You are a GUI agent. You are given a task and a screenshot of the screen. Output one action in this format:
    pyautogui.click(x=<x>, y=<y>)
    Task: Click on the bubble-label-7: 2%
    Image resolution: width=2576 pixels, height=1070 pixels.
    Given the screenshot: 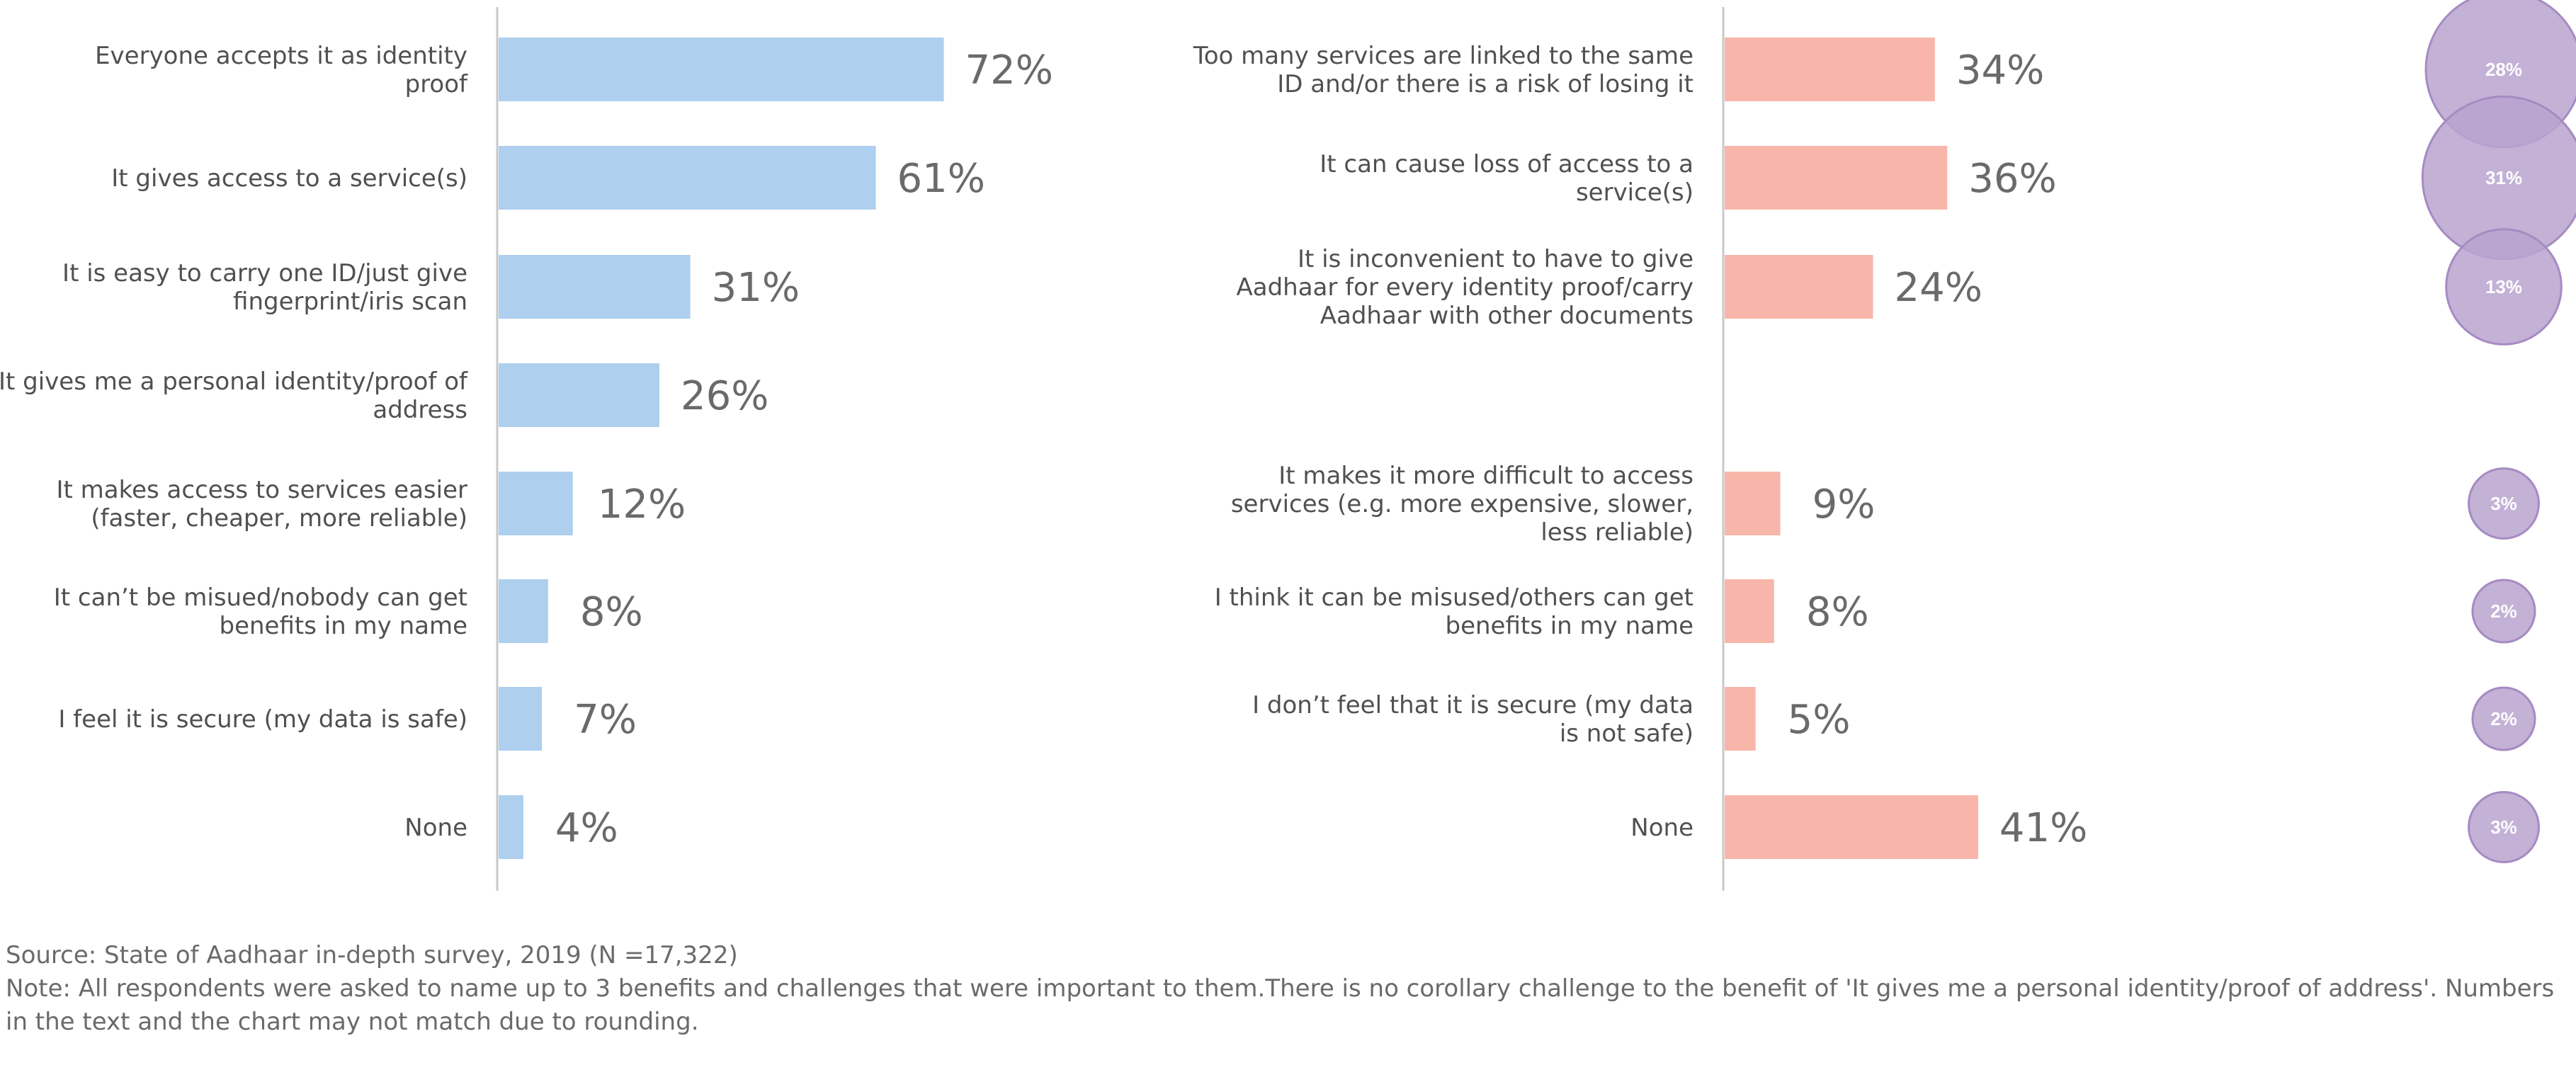 What is the action you would take?
    pyautogui.click(x=2503, y=718)
    